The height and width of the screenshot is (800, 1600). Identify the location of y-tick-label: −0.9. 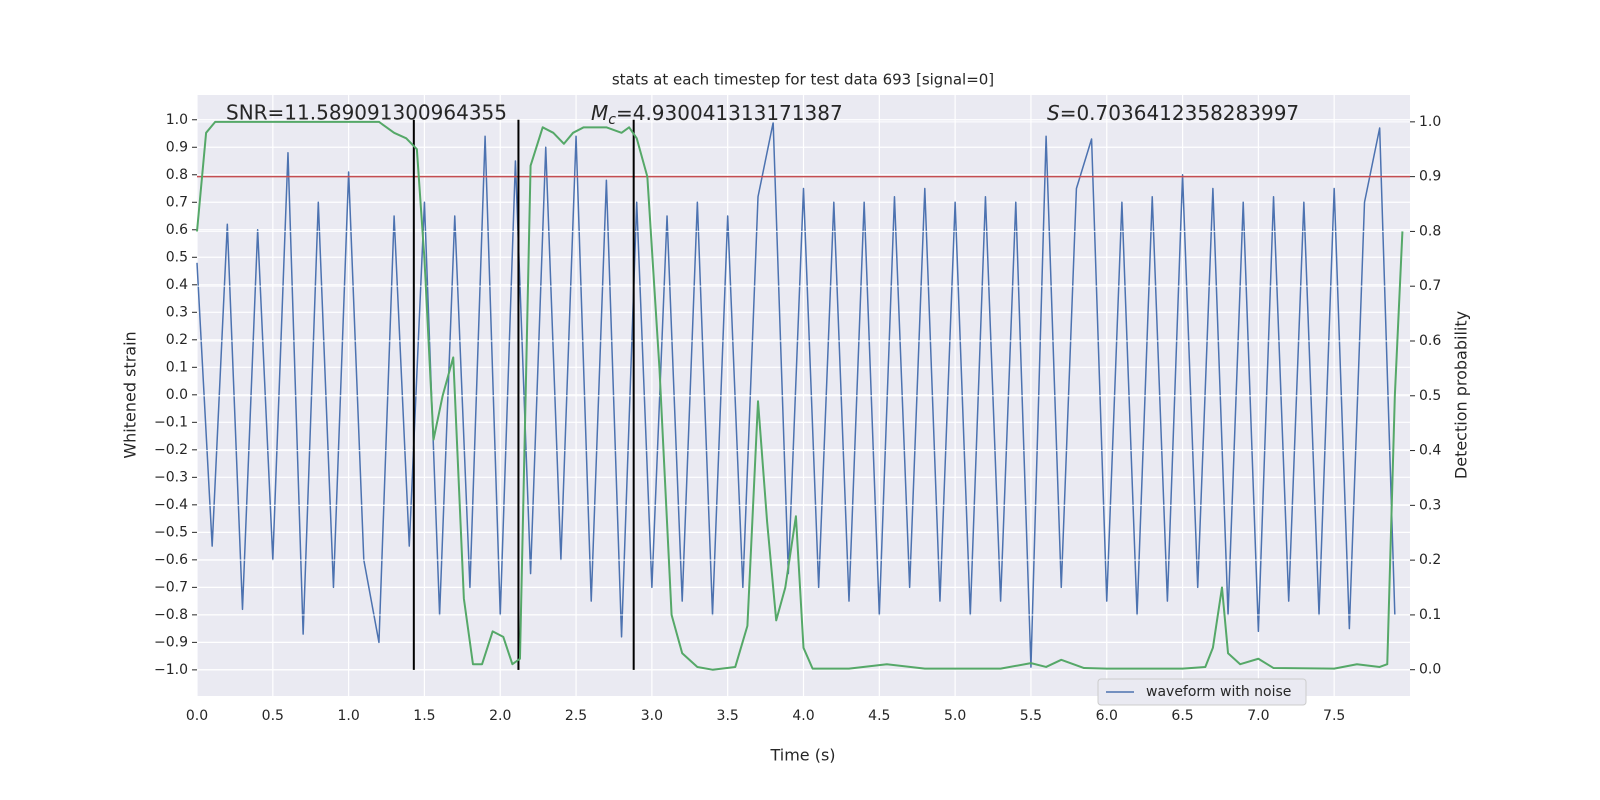
(171, 642).